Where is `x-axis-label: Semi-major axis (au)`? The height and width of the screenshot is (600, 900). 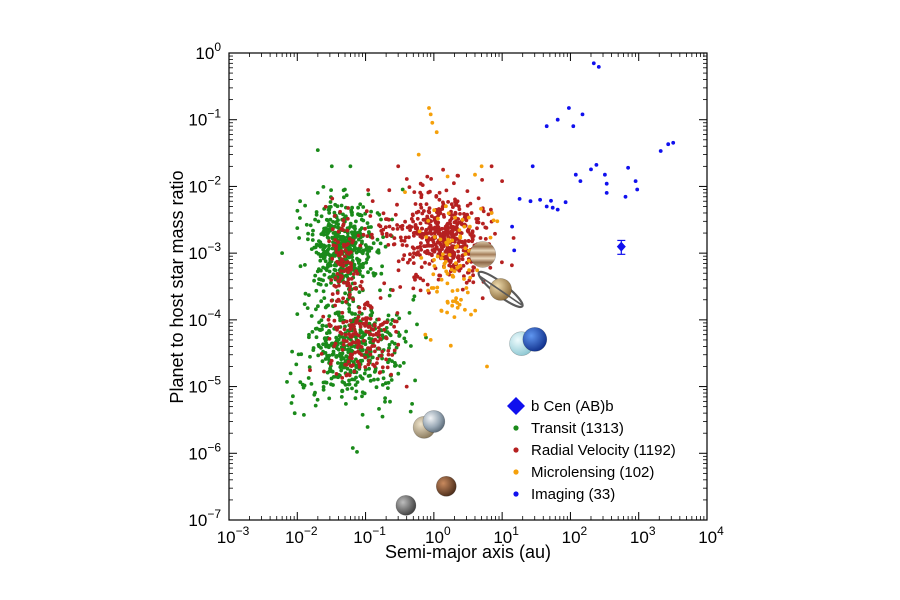
x-axis-label: Semi-major axis (au) is located at coordinates (468, 552).